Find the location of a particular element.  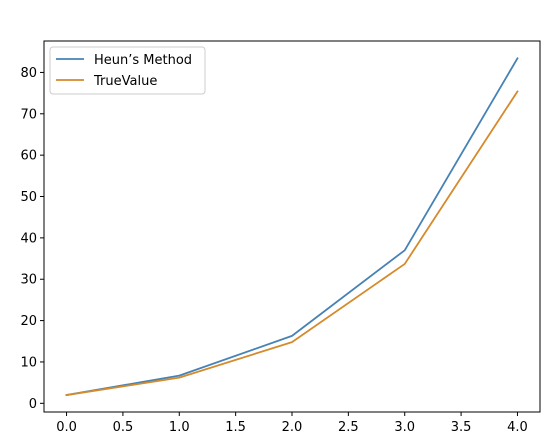

y-tick-label: 60 is located at coordinates (28, 156).